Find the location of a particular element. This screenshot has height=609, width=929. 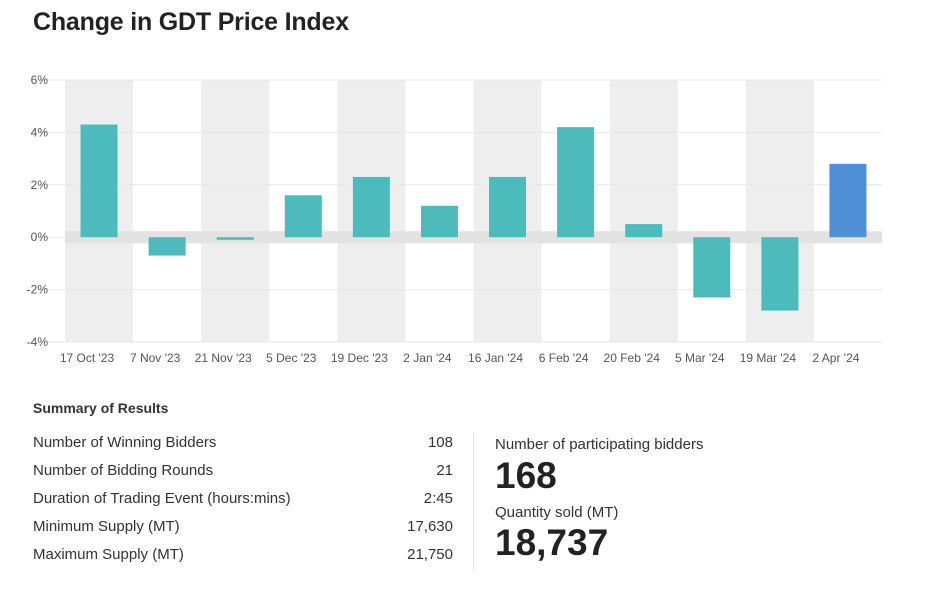

y-tick-label: 6% is located at coordinates (40, 80).